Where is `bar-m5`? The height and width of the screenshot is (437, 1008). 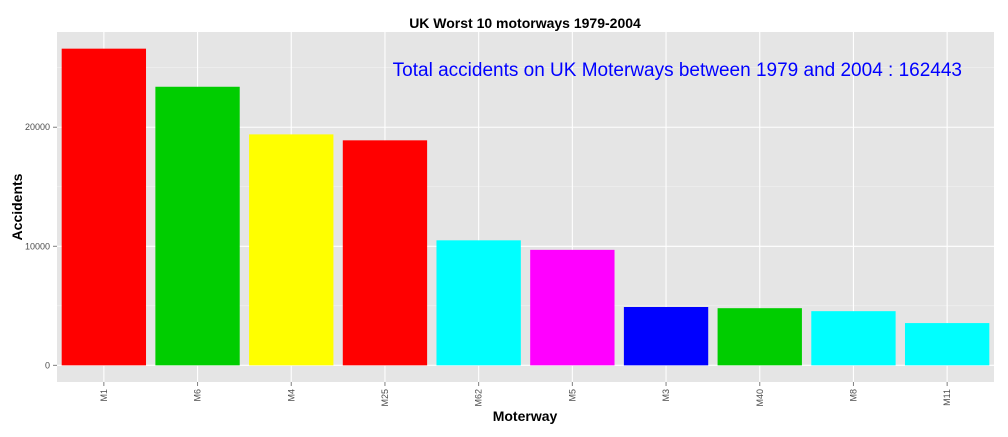 bar-m5 is located at coordinates (572, 307).